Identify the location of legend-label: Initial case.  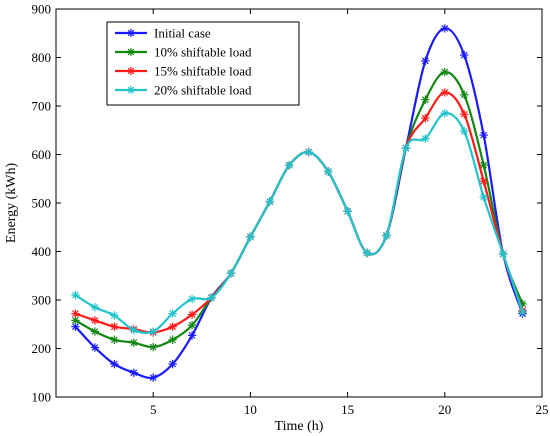
(182, 33).